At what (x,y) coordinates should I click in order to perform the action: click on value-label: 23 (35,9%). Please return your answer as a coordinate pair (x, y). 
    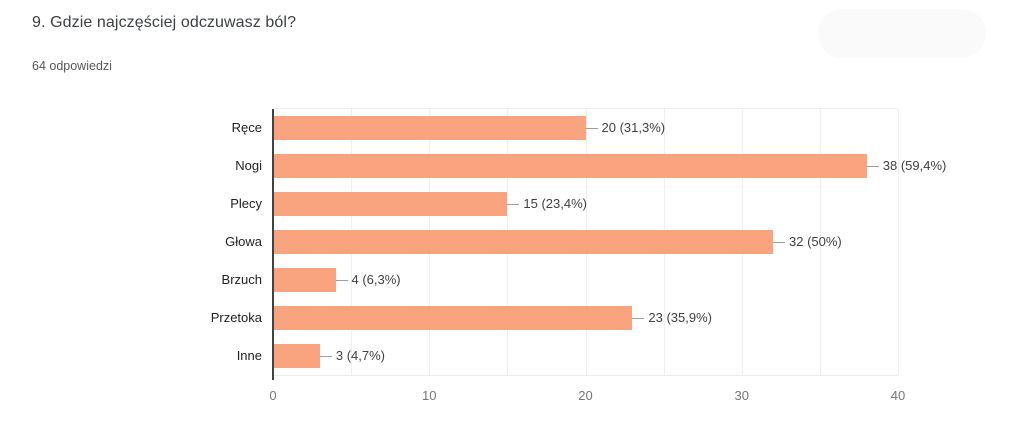
    Looking at the image, I should click on (680, 317).